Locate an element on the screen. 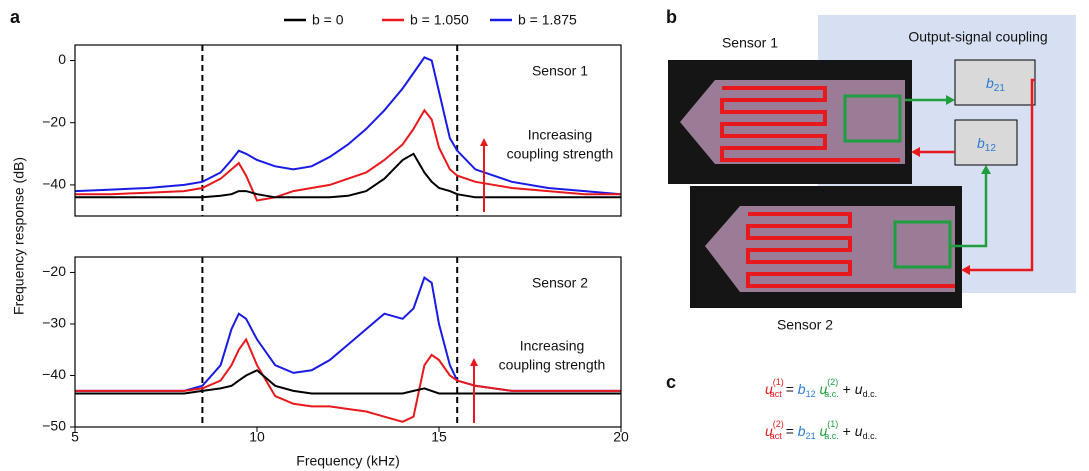  gain-label: b12 is located at coordinates (986, 144).